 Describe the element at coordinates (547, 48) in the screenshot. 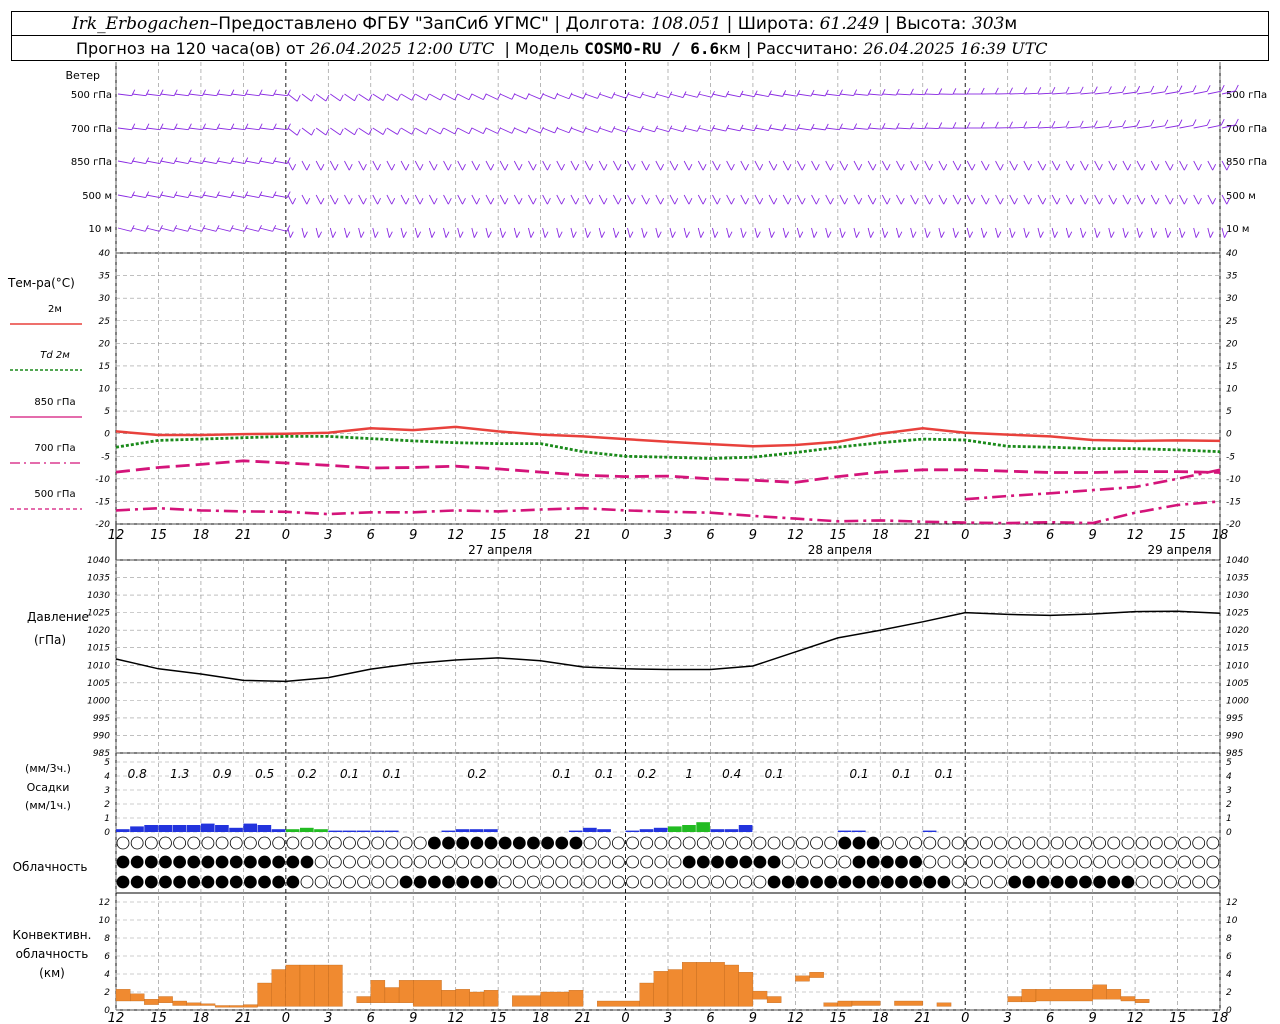

I see `model-label: Модель` at that location.